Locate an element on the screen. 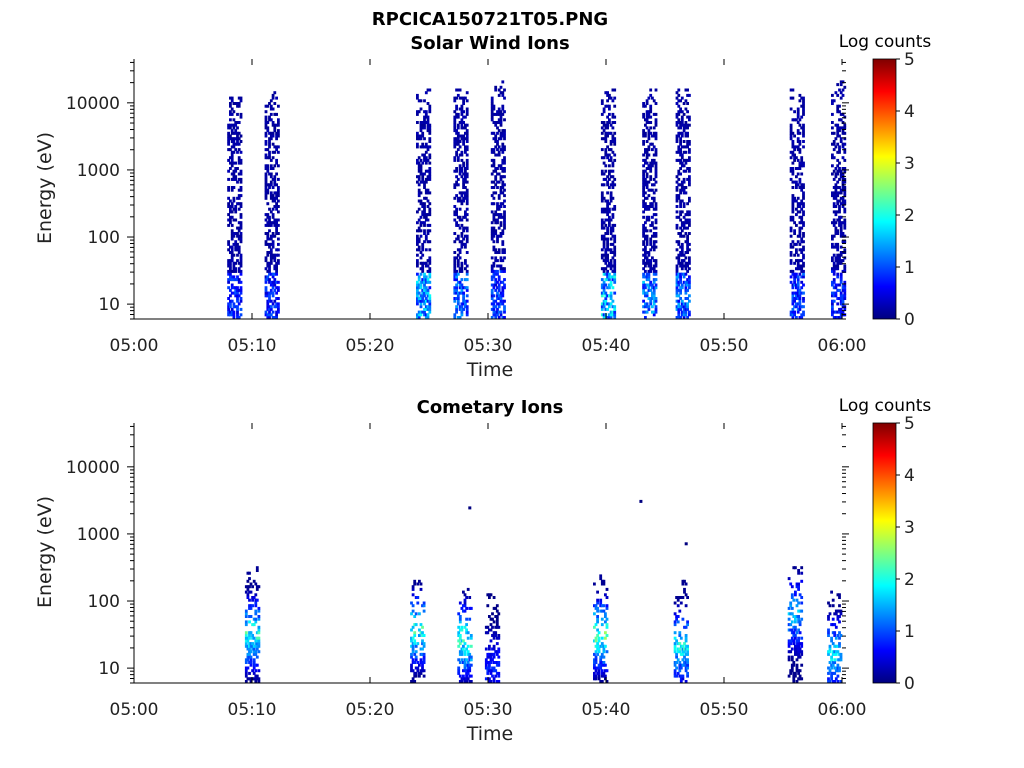  heatmap-cells is located at coordinates (543, 591).